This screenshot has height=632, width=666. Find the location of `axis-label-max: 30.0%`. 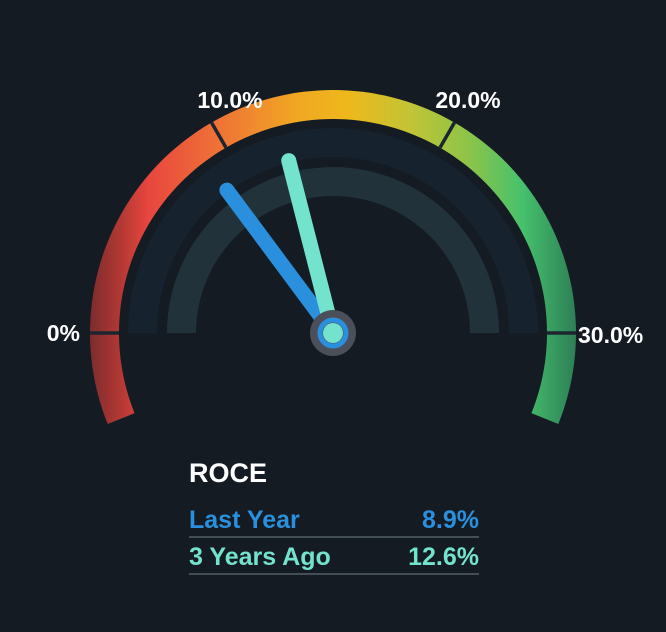

axis-label-max: 30.0% is located at coordinates (610, 335).